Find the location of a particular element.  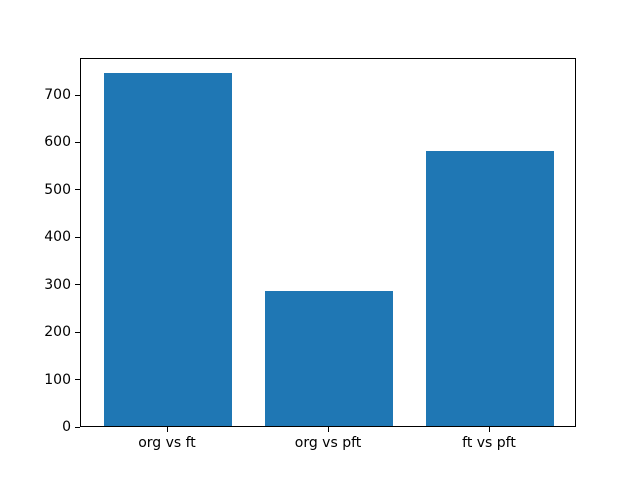

y-tick-label: 0 is located at coordinates (66, 427).